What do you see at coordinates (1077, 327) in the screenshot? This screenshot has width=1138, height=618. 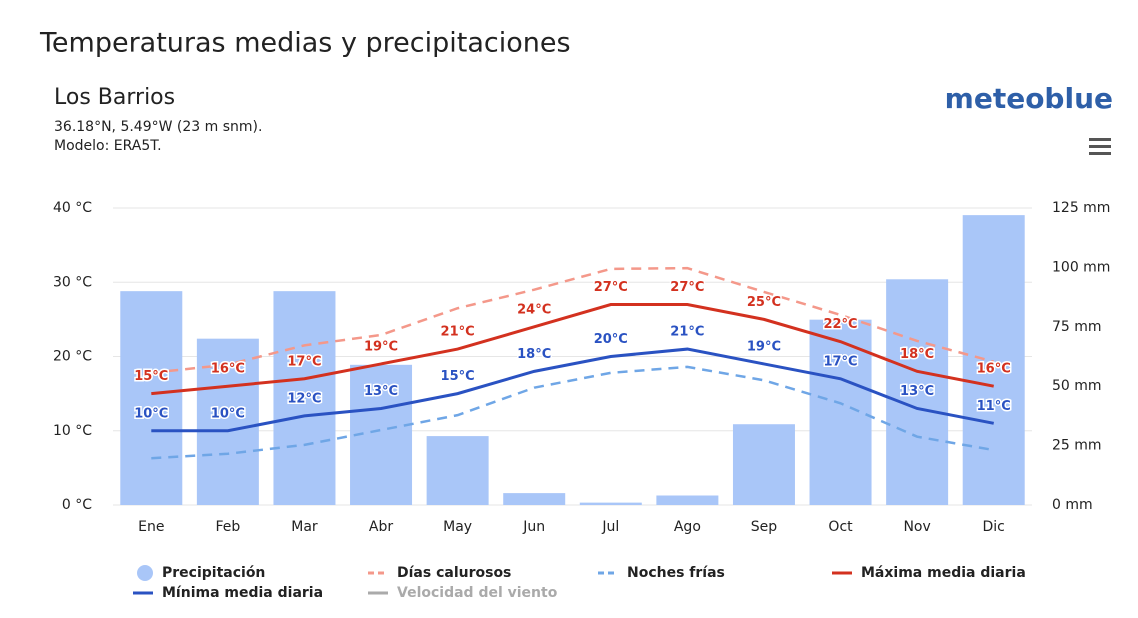 I see `y2-tick-label: 75 mm` at bounding box center [1077, 327].